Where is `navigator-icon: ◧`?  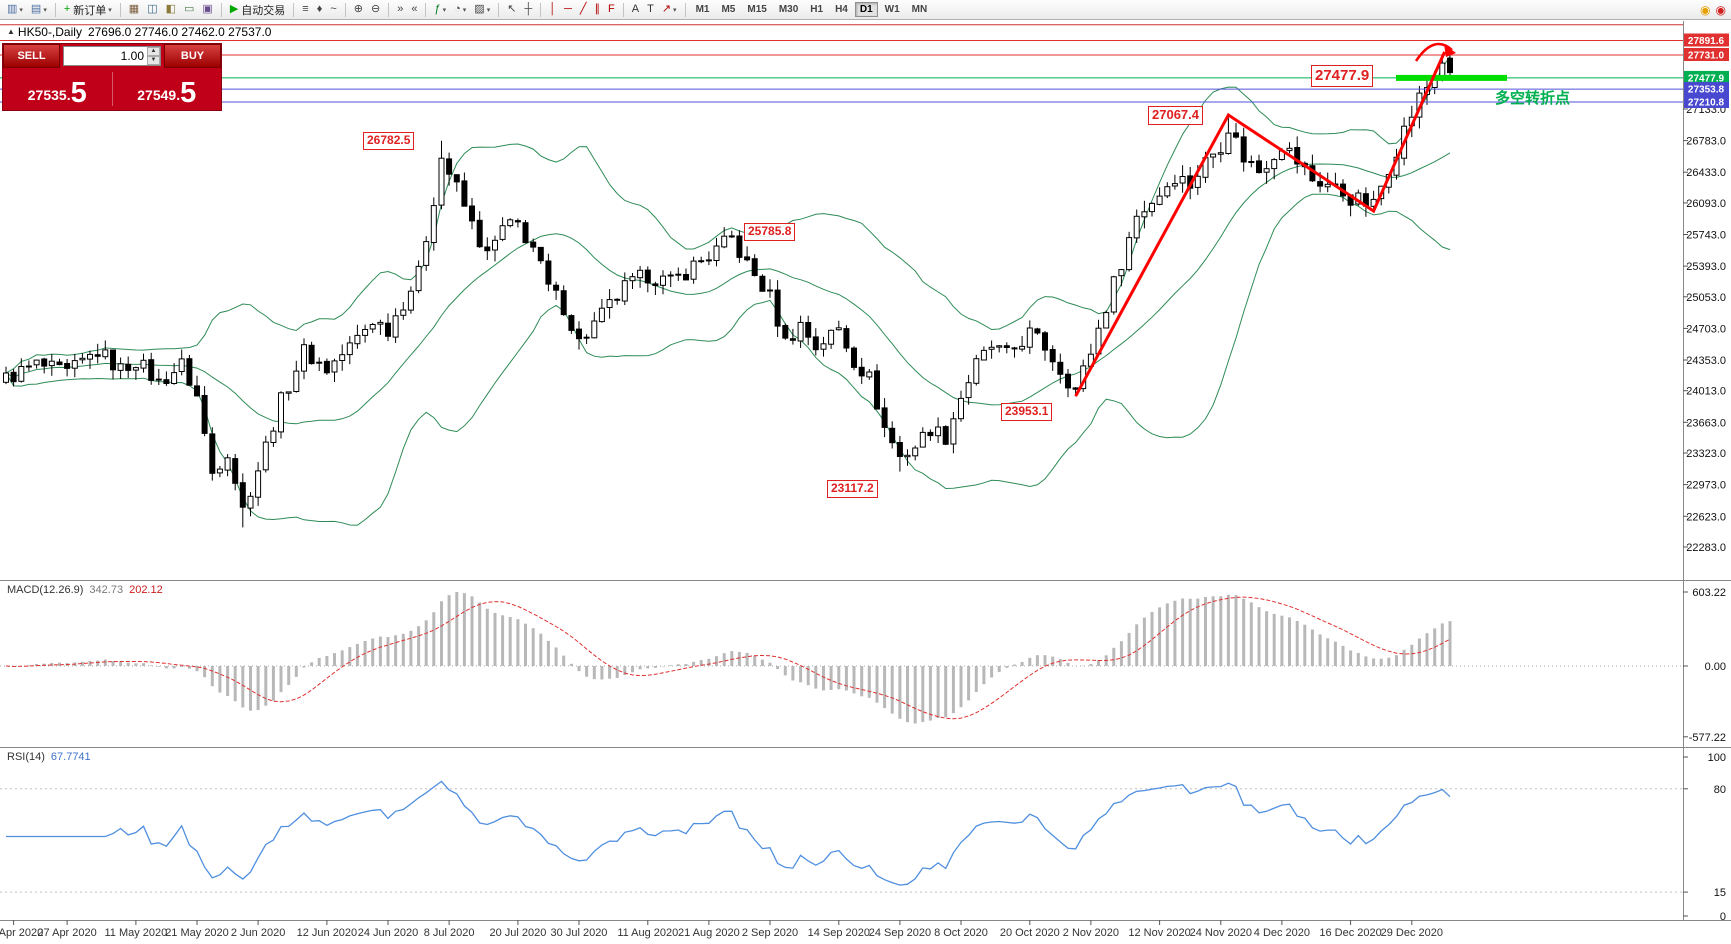 navigator-icon: ◧ is located at coordinates (171, 9).